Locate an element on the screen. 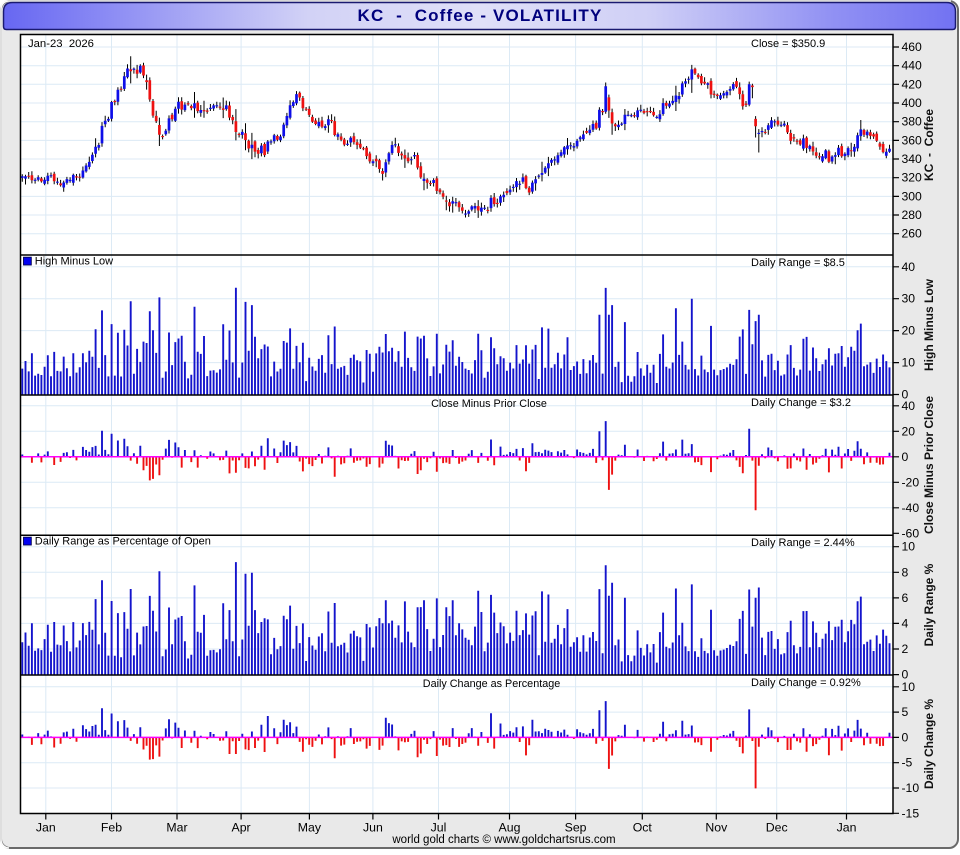  svg-text: -10 is located at coordinates (911, 788).